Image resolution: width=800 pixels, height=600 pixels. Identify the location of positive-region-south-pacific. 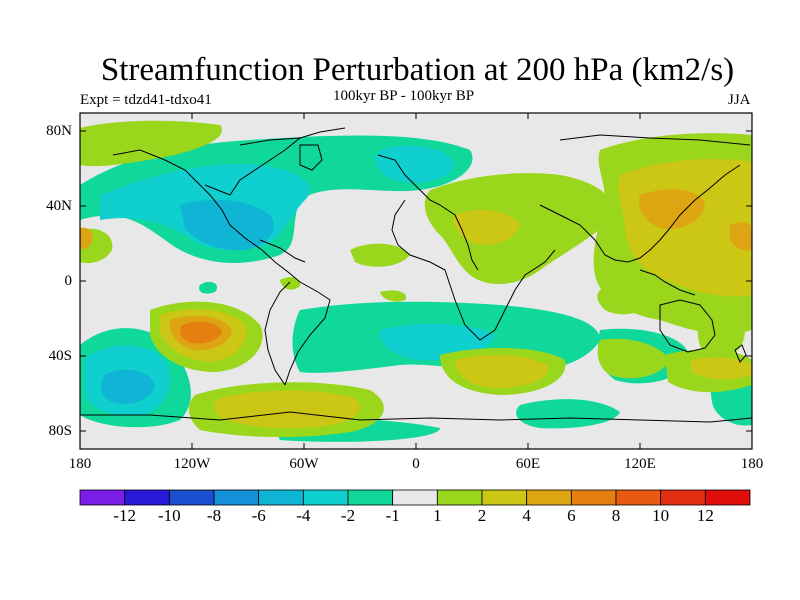
(201, 332).